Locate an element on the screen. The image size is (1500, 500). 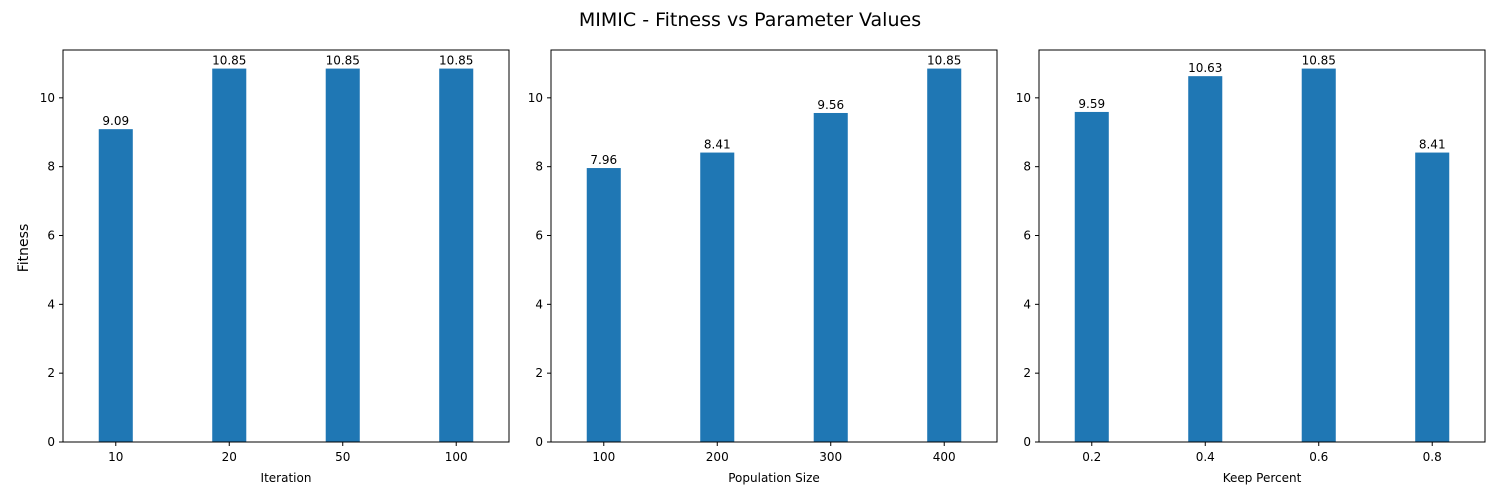
x-tick-label: 0.2 is located at coordinates (1091, 457).